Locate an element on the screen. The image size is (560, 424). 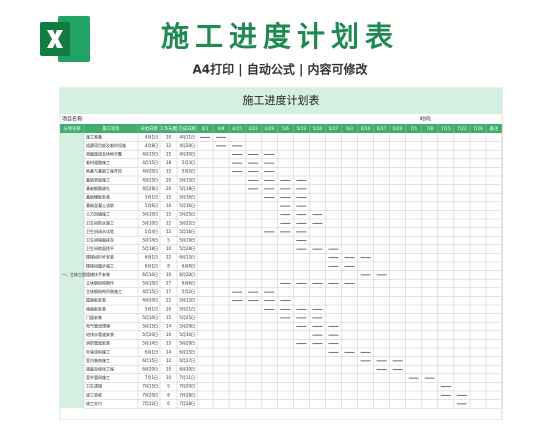
task-name: 楼梯扶手安装 is located at coordinates (98, 274).